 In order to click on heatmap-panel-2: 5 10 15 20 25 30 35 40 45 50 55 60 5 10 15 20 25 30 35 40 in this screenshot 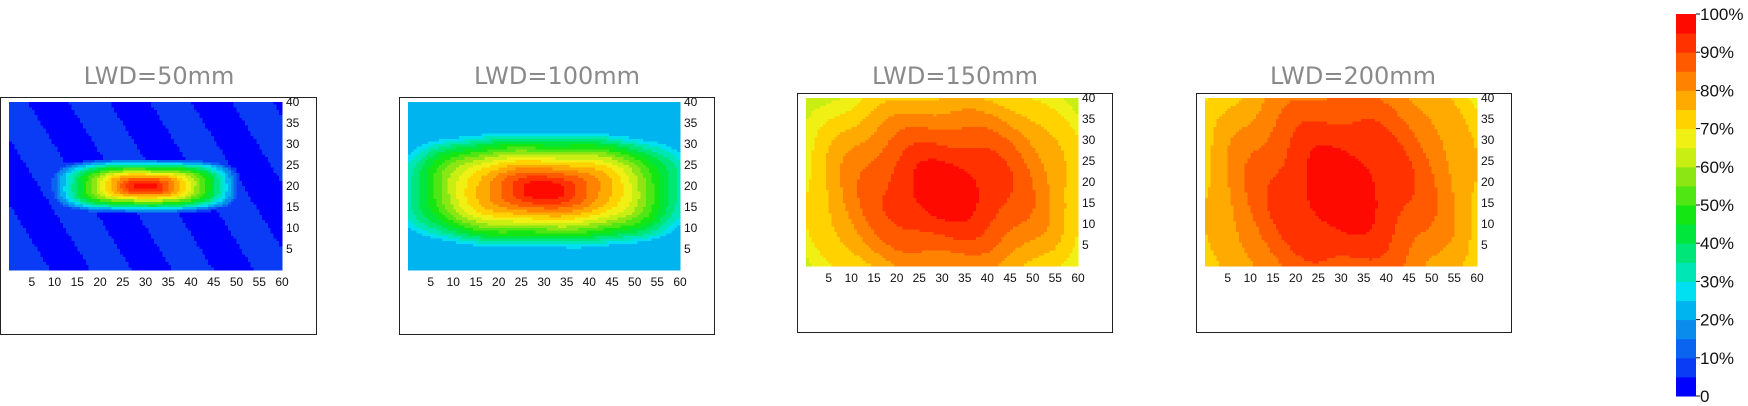, I will do `click(557, 215)`.